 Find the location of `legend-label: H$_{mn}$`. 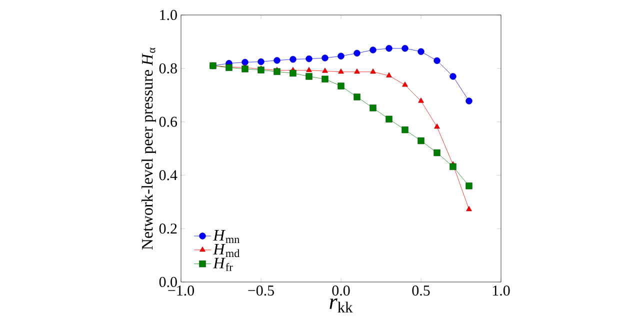

legend-label: H$_{mn}$ is located at coordinates (226, 237).